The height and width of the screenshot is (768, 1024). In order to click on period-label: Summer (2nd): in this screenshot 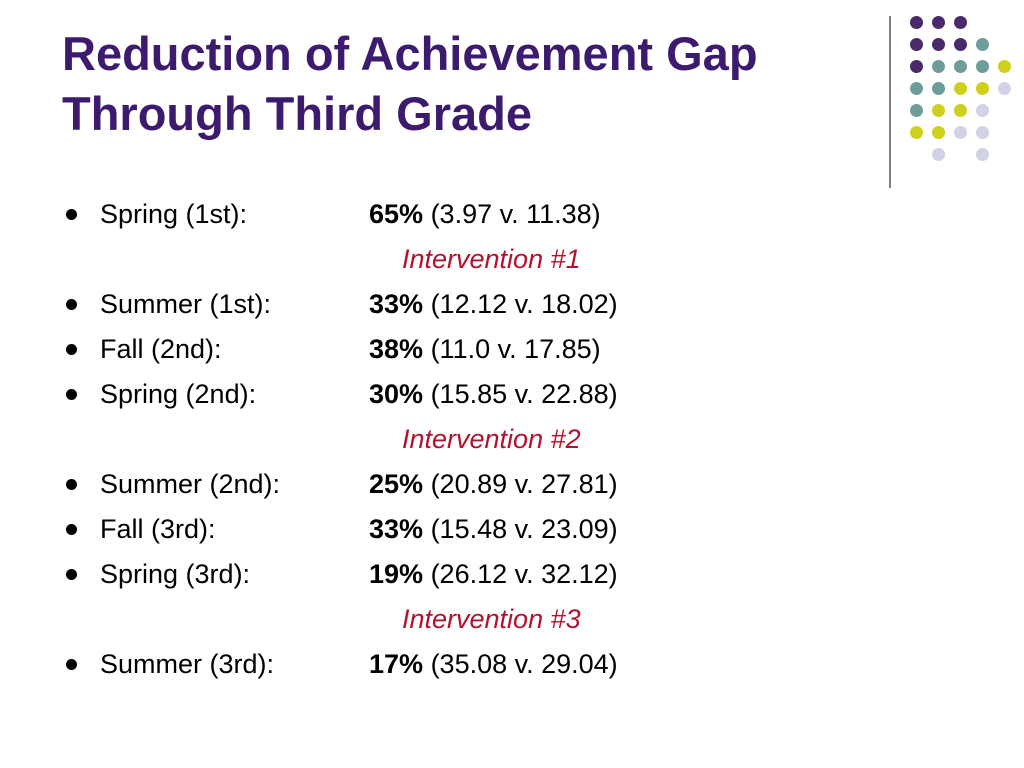, I will do `click(190, 484)`.